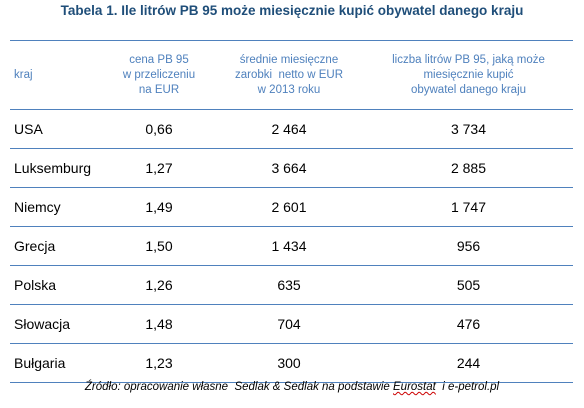  I want to click on table-row: Grecja 1,50 1 434 956, so click(291, 246).